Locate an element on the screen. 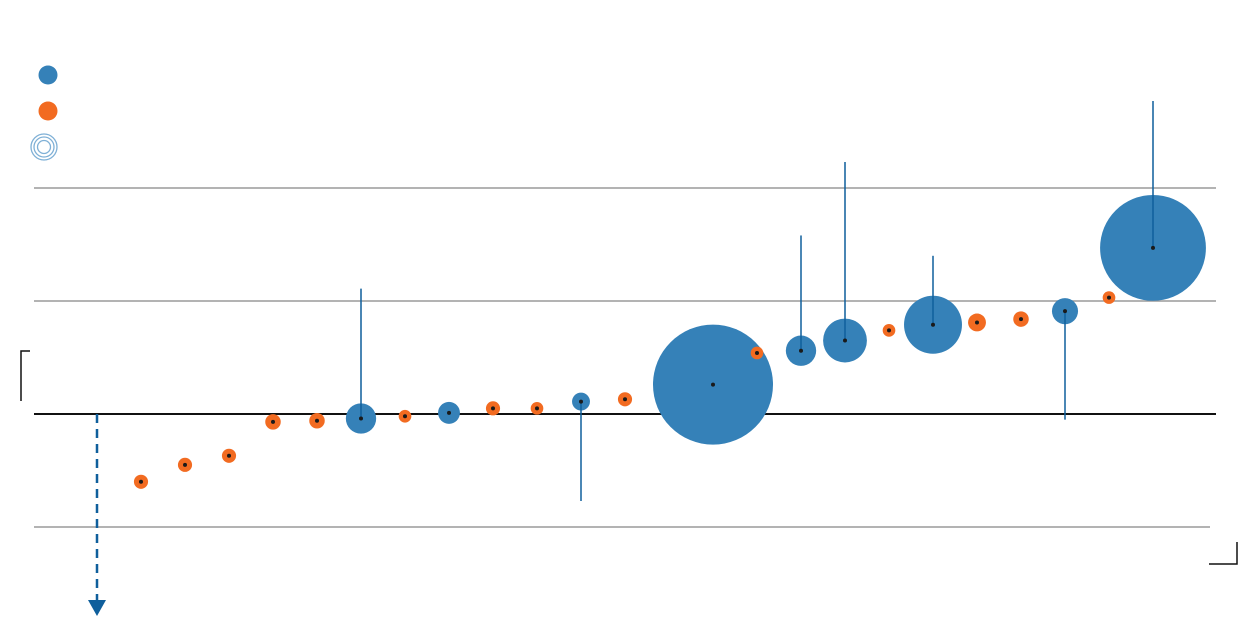 The width and height of the screenshot is (1260, 620). legend-marker-orange is located at coordinates (48, 111).